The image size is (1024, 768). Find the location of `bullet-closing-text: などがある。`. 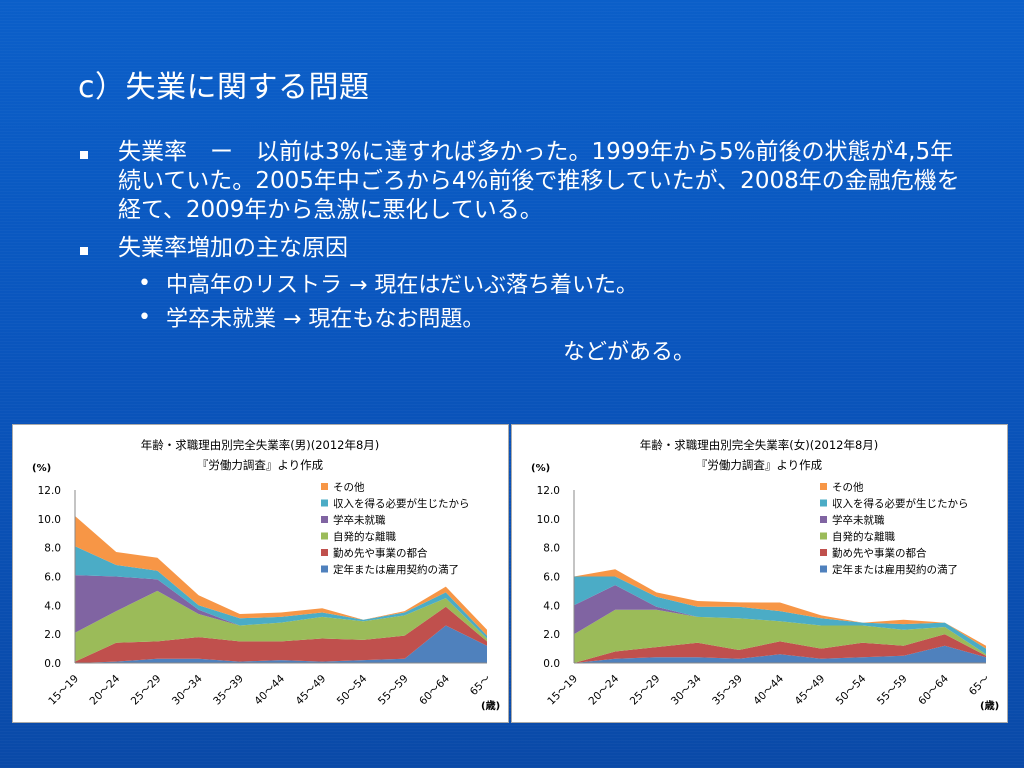

bullet-closing-text: などがある。 is located at coordinates (629, 352).